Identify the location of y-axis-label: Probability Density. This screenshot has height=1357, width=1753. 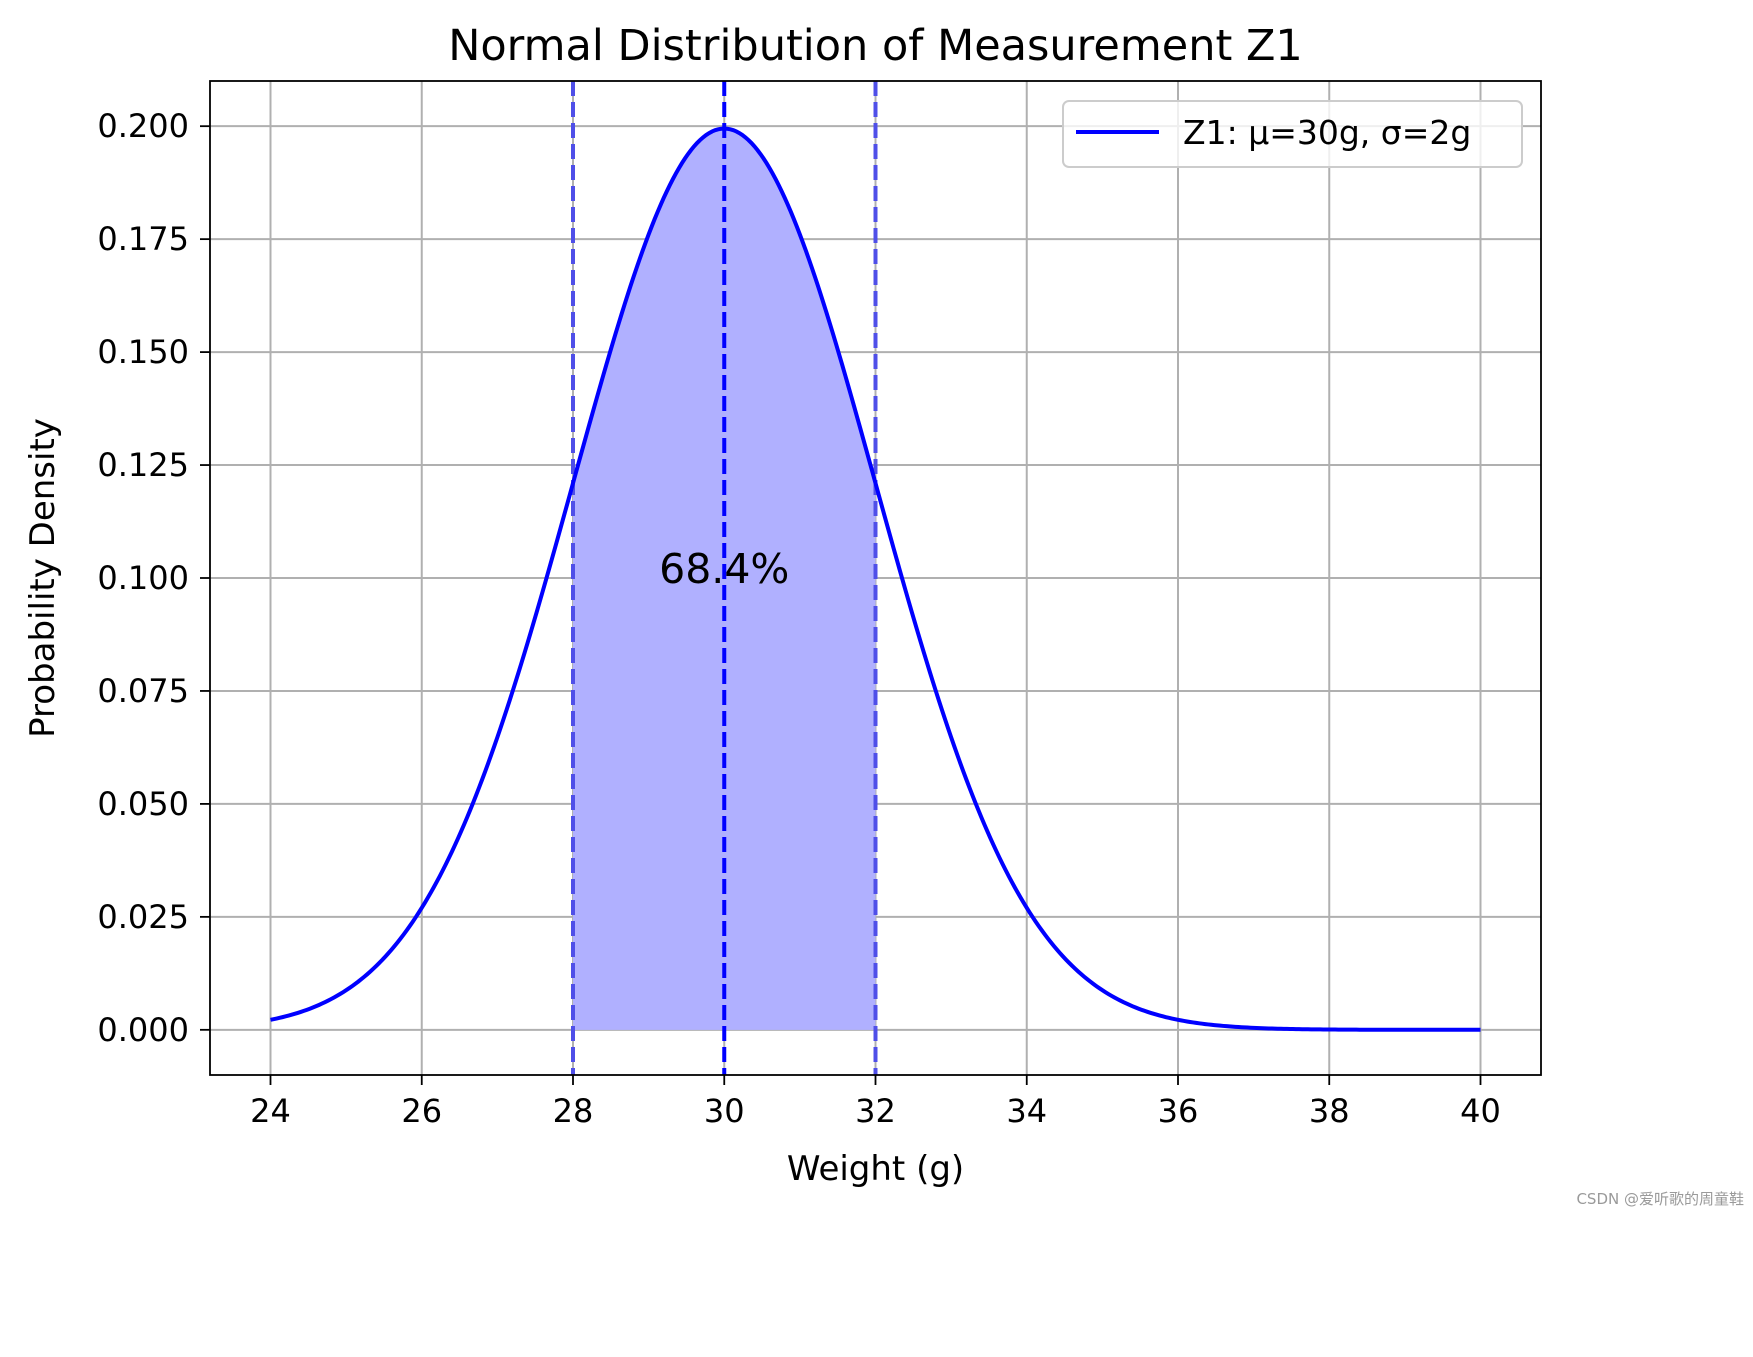
(43, 578).